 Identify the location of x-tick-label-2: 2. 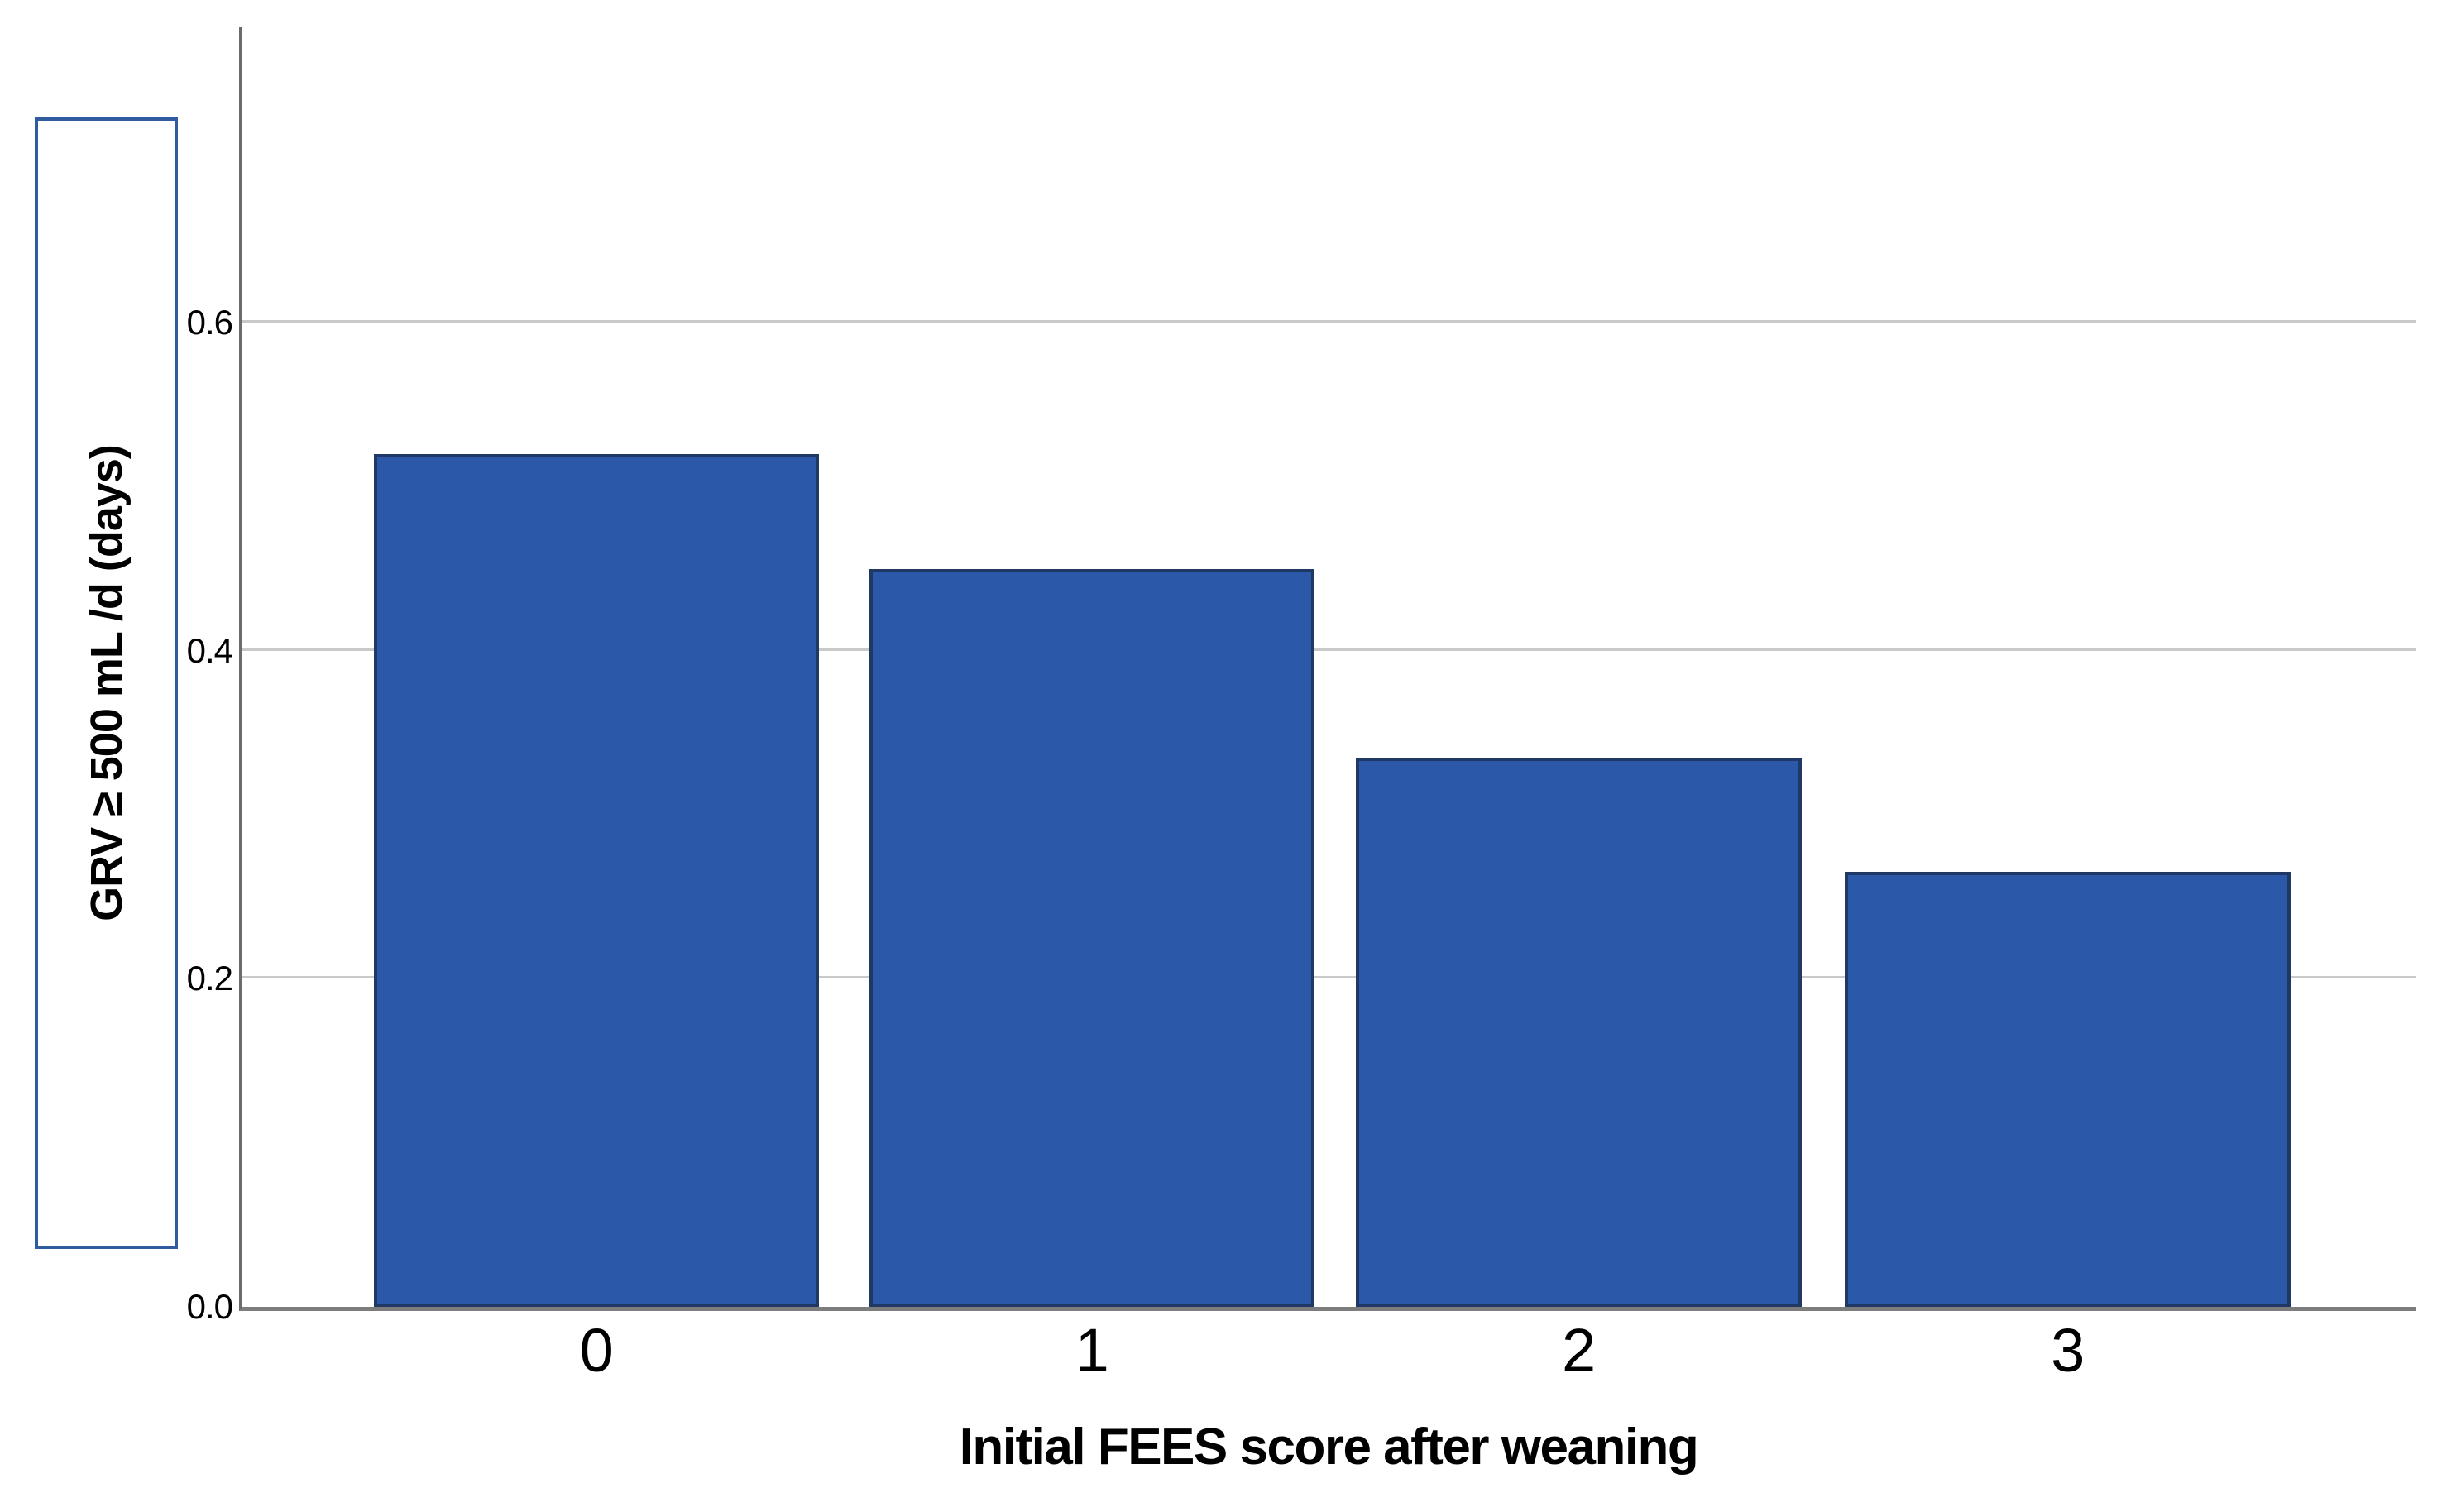
(1579, 1350).